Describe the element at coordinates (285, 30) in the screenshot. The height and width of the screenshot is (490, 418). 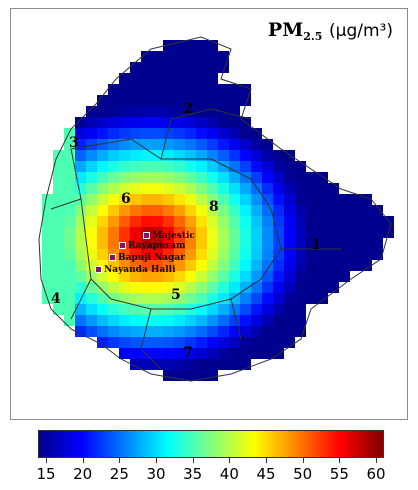
I see `title-main: PM` at that location.